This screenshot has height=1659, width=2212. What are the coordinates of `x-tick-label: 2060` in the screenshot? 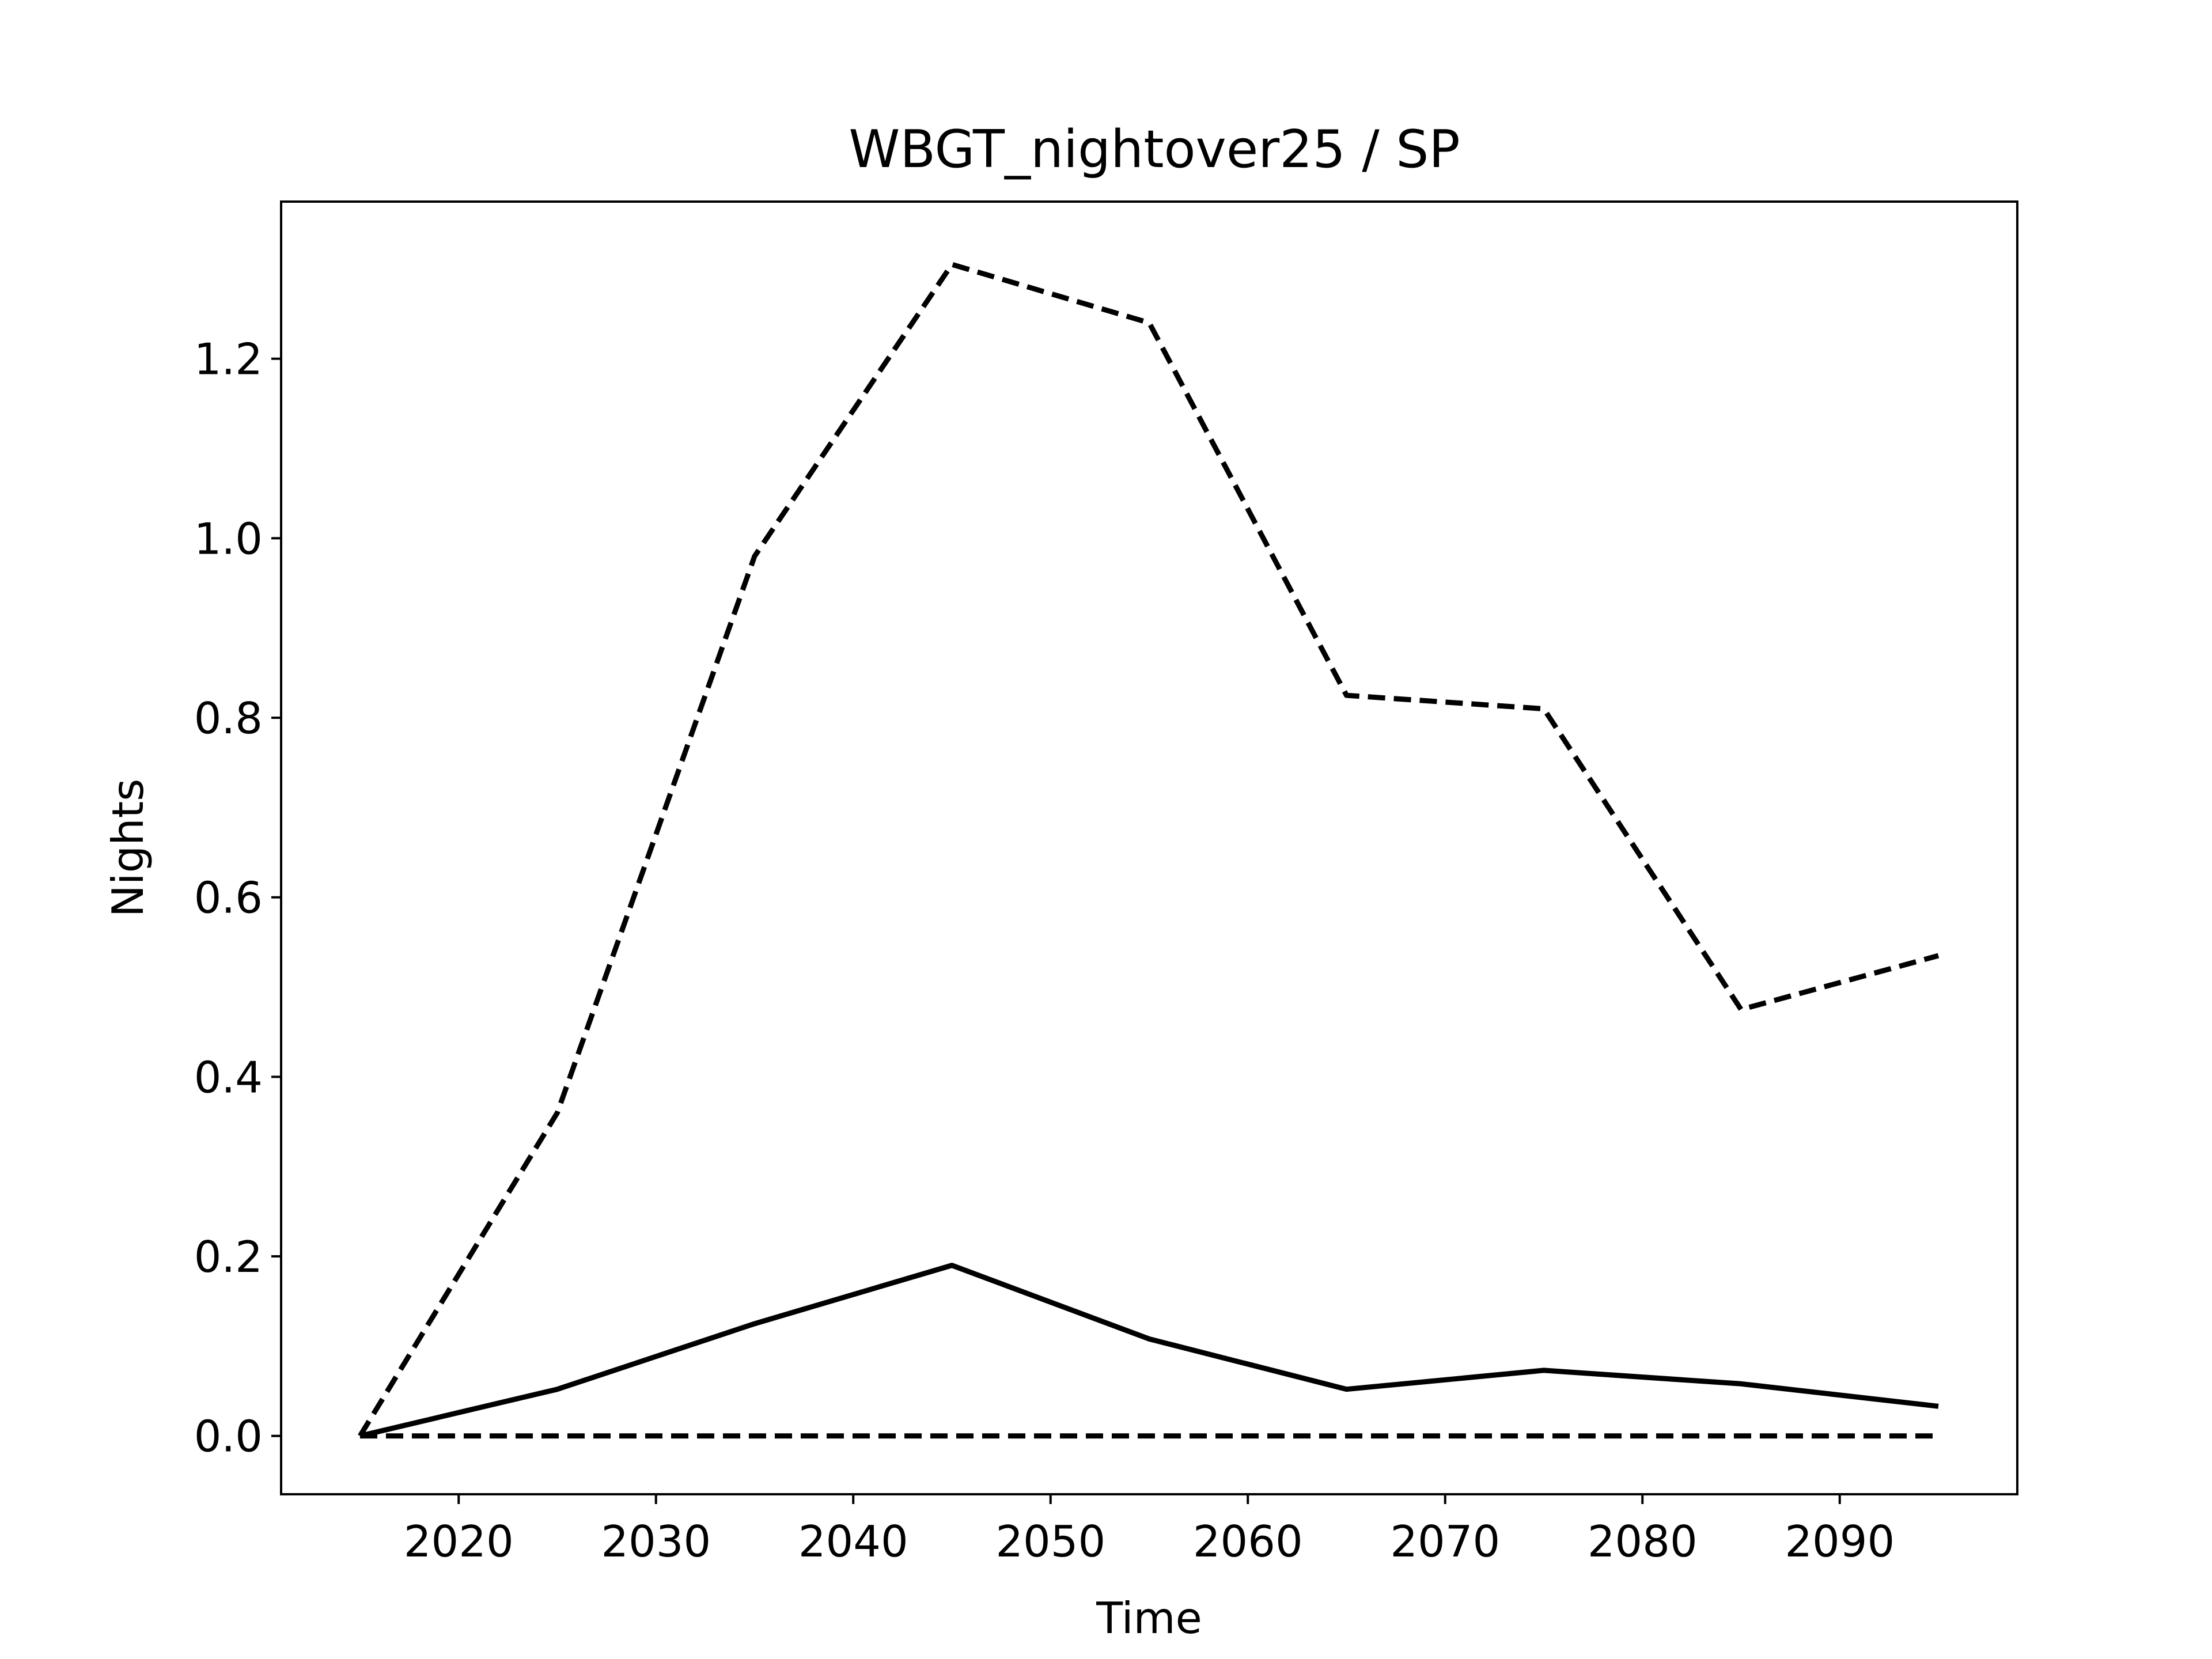 It's located at (1248, 1541).